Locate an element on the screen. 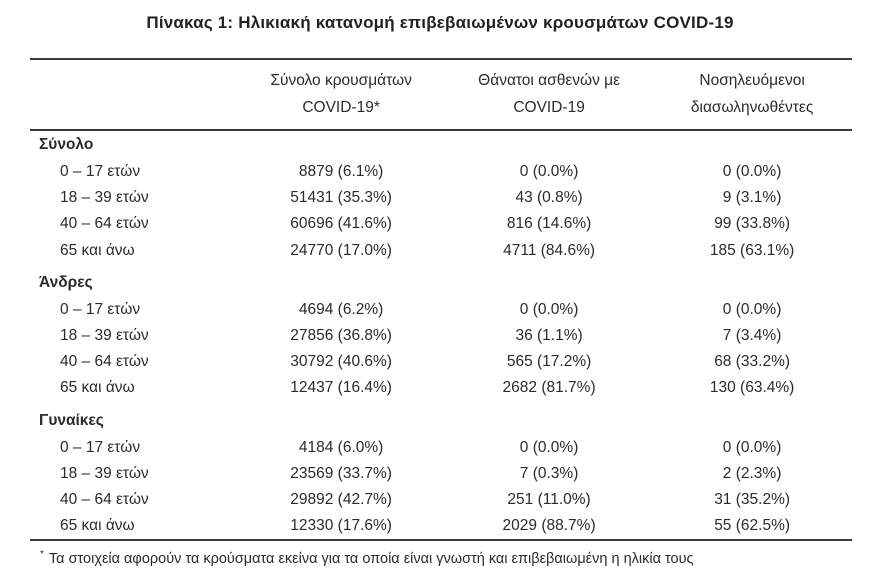  cases-cell: 12330 (17.6%) is located at coordinates (341, 526).